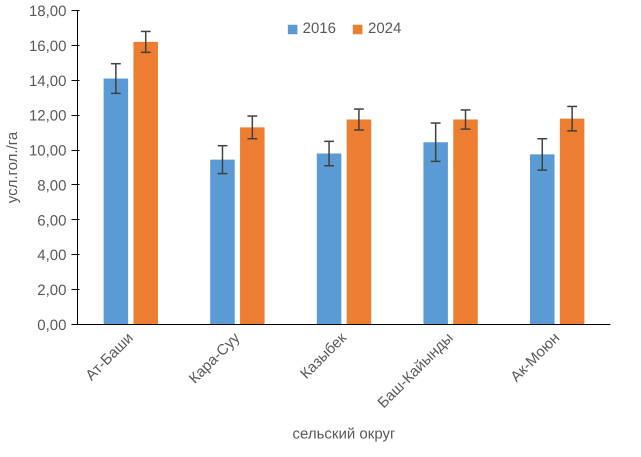 This screenshot has width=641, height=457. Describe the element at coordinates (344, 434) in the screenshot. I see `x-axis-title: сельский округ` at that location.